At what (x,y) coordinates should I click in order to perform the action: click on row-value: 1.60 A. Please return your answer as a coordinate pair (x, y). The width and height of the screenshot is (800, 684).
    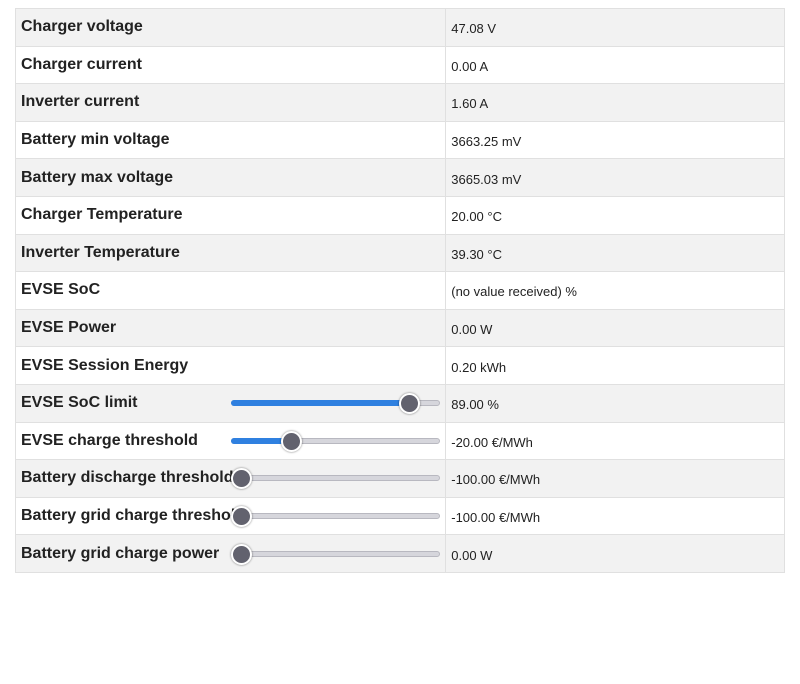
    Looking at the image, I should click on (615, 102).